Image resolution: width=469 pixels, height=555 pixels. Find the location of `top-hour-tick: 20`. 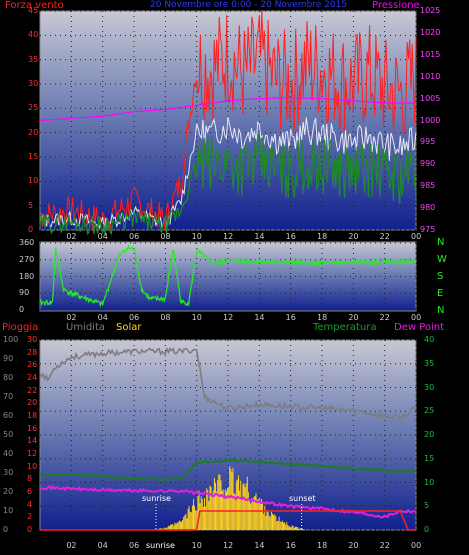

top-hour-tick: 20 is located at coordinates (353, 236).